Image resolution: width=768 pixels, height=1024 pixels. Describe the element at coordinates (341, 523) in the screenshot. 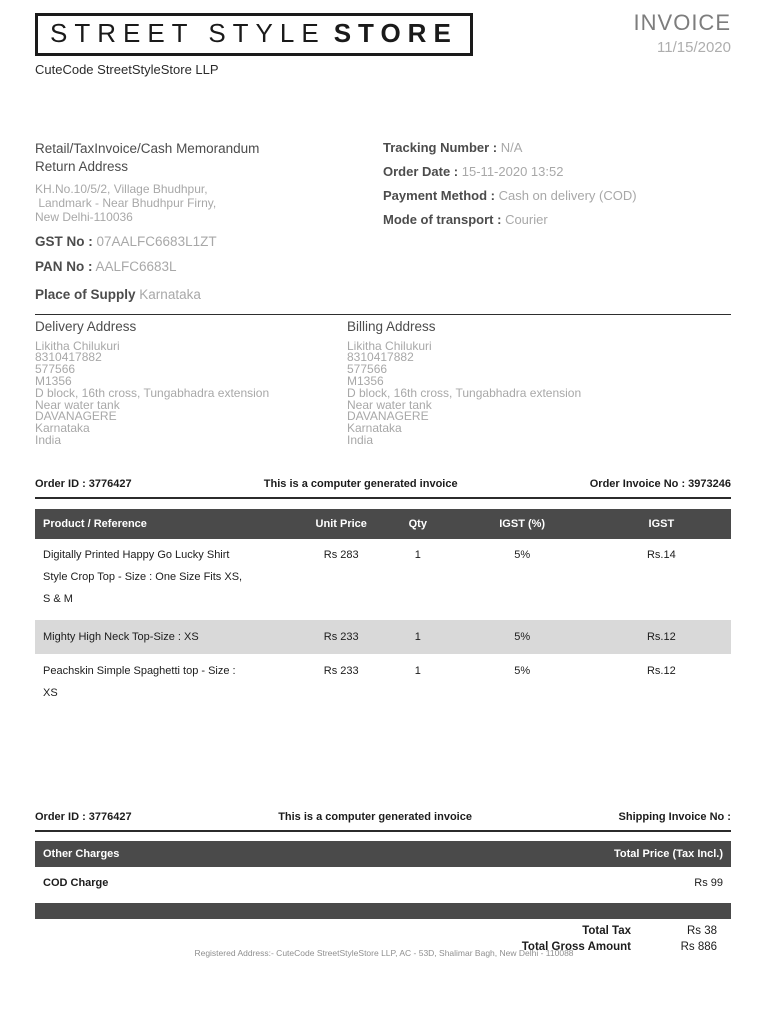

I see `col-unit-price: Unit Price` at that location.